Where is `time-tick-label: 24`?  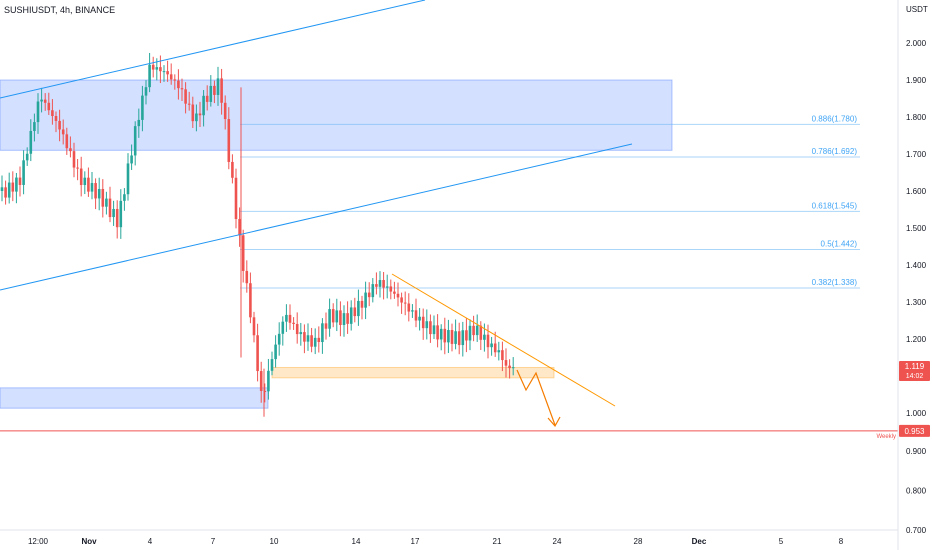
time-tick-label: 24 is located at coordinates (557, 541).